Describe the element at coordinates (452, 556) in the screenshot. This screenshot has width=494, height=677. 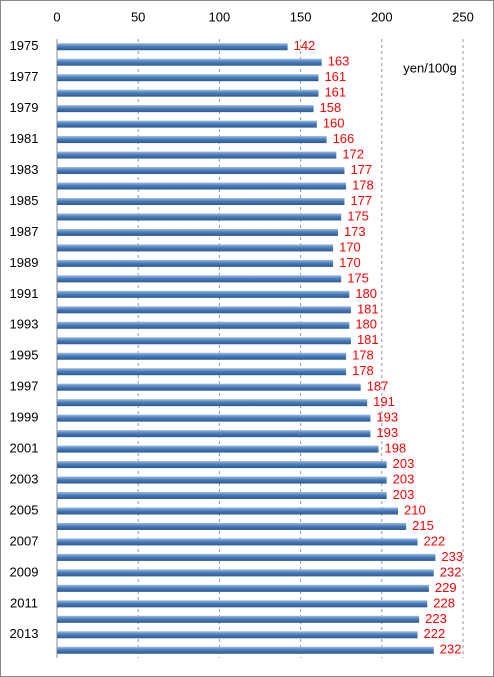
I see `value-label: 233` at that location.